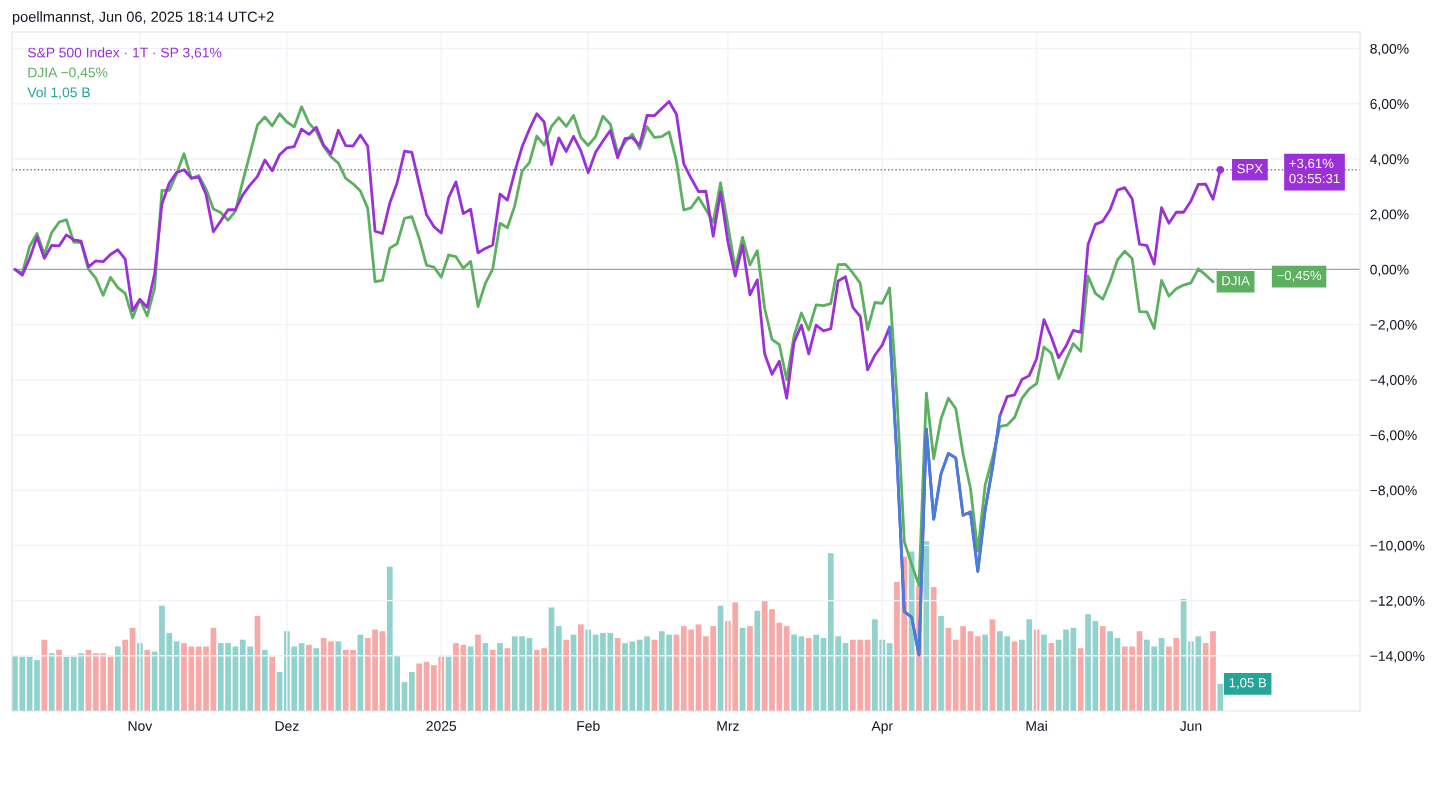  I want to click on y-tick-label: −8,00%, so click(1393, 491).